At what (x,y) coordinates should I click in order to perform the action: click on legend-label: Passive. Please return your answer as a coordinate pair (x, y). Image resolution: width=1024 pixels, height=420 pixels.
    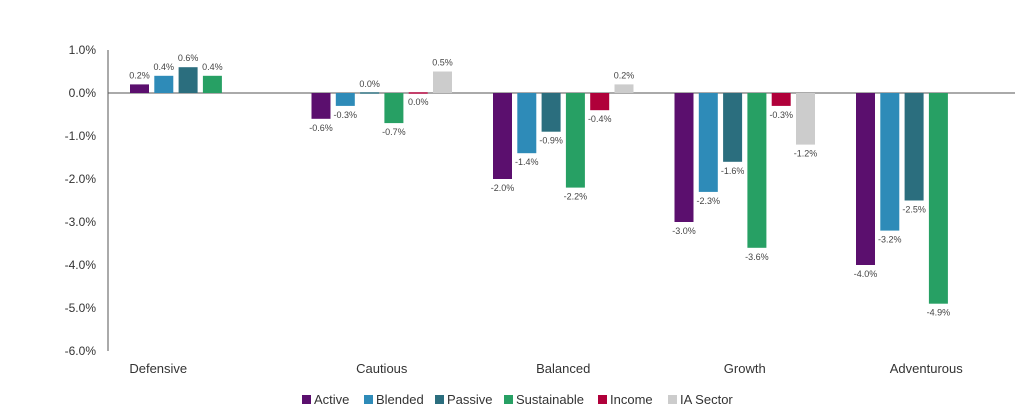
    Looking at the image, I should click on (470, 399).